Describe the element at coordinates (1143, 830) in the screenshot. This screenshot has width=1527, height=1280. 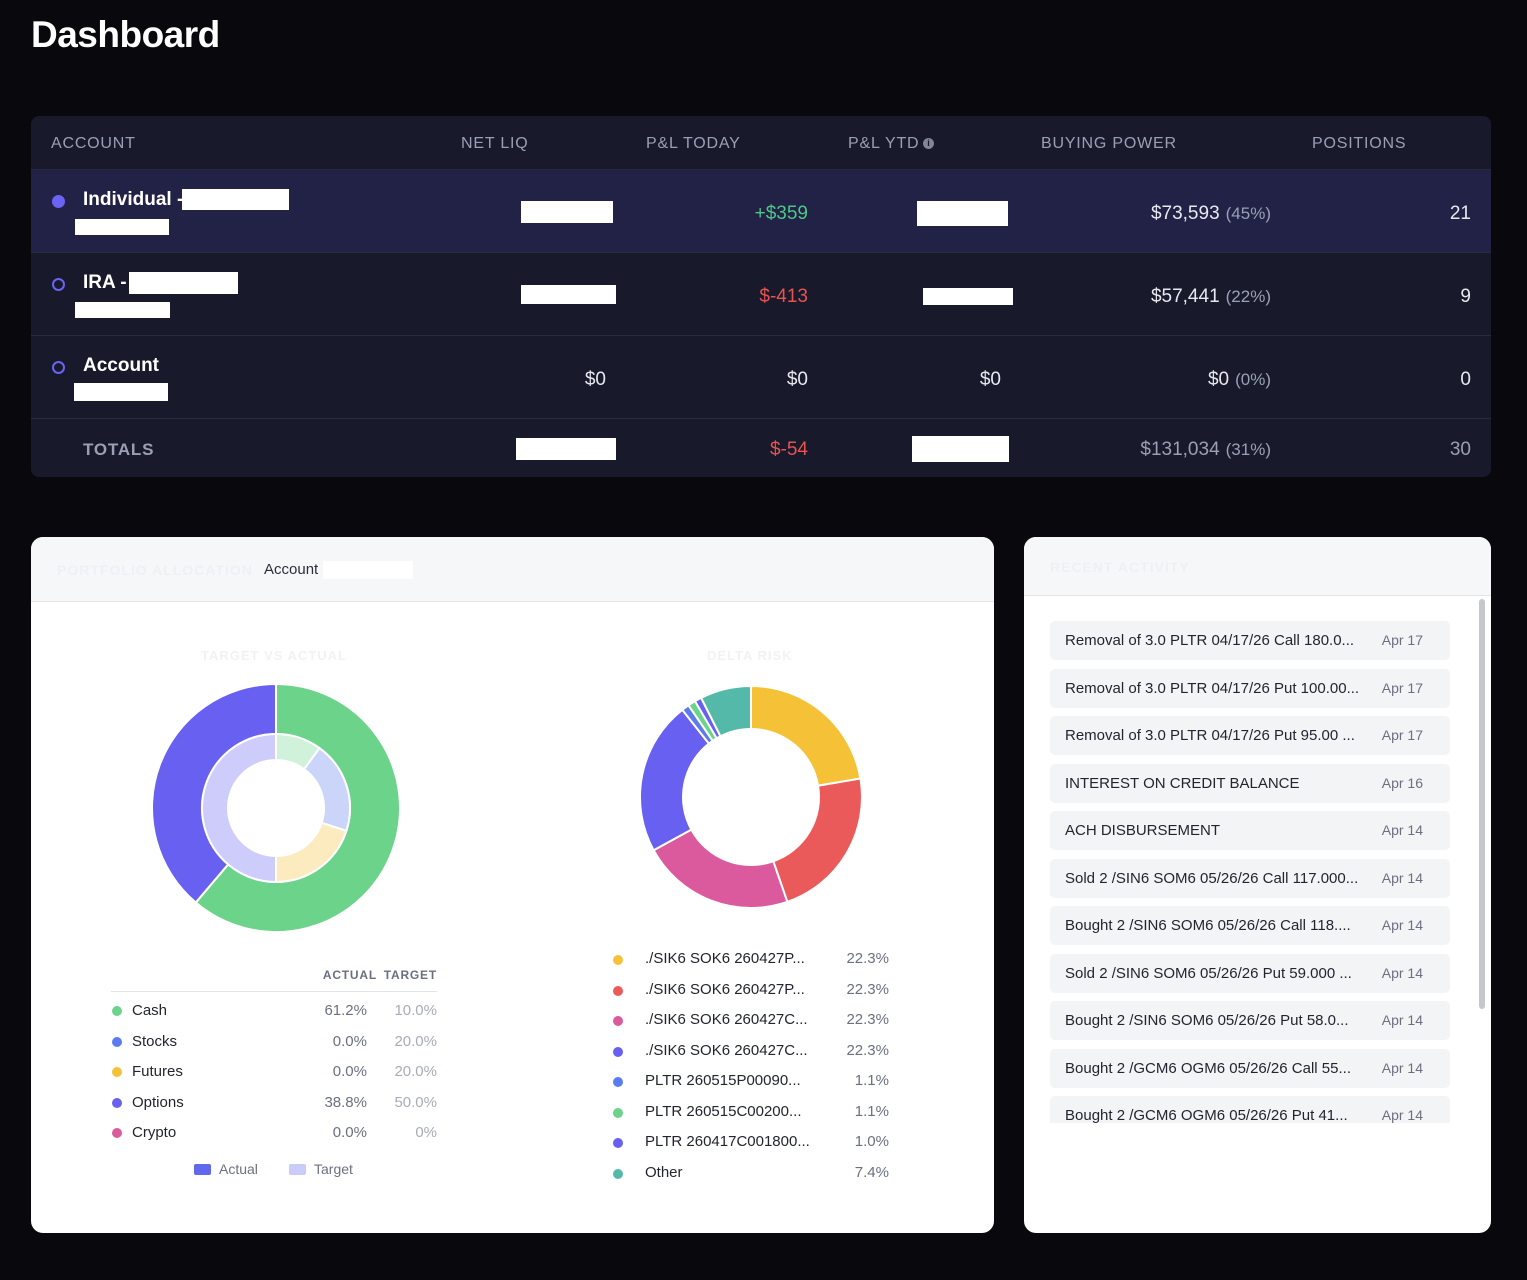
I see `activity-text: ACH DISBURSEMENT` at that location.